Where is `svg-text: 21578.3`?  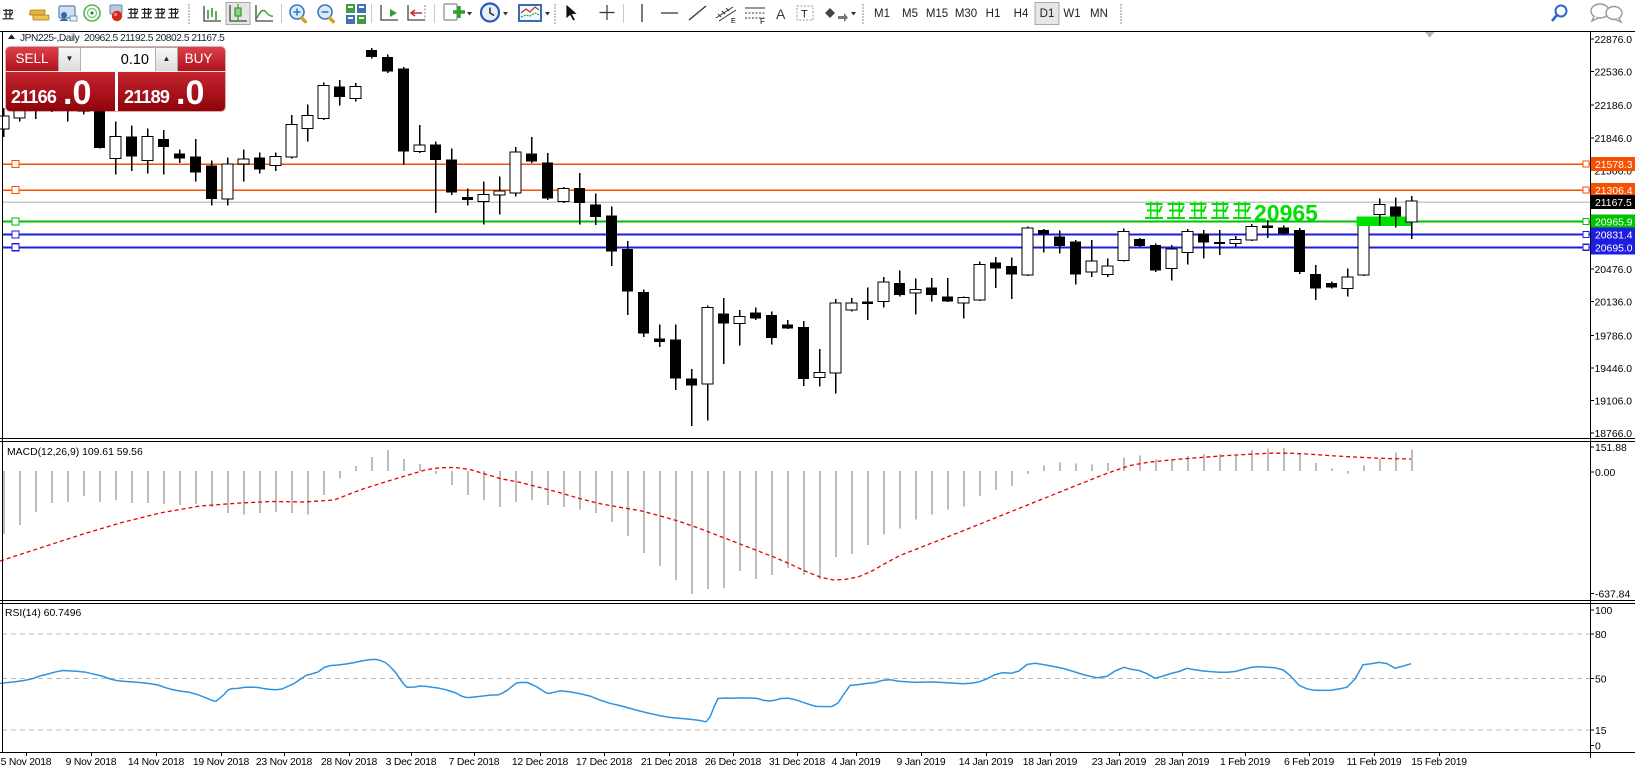 svg-text: 21578.3 is located at coordinates (1614, 165).